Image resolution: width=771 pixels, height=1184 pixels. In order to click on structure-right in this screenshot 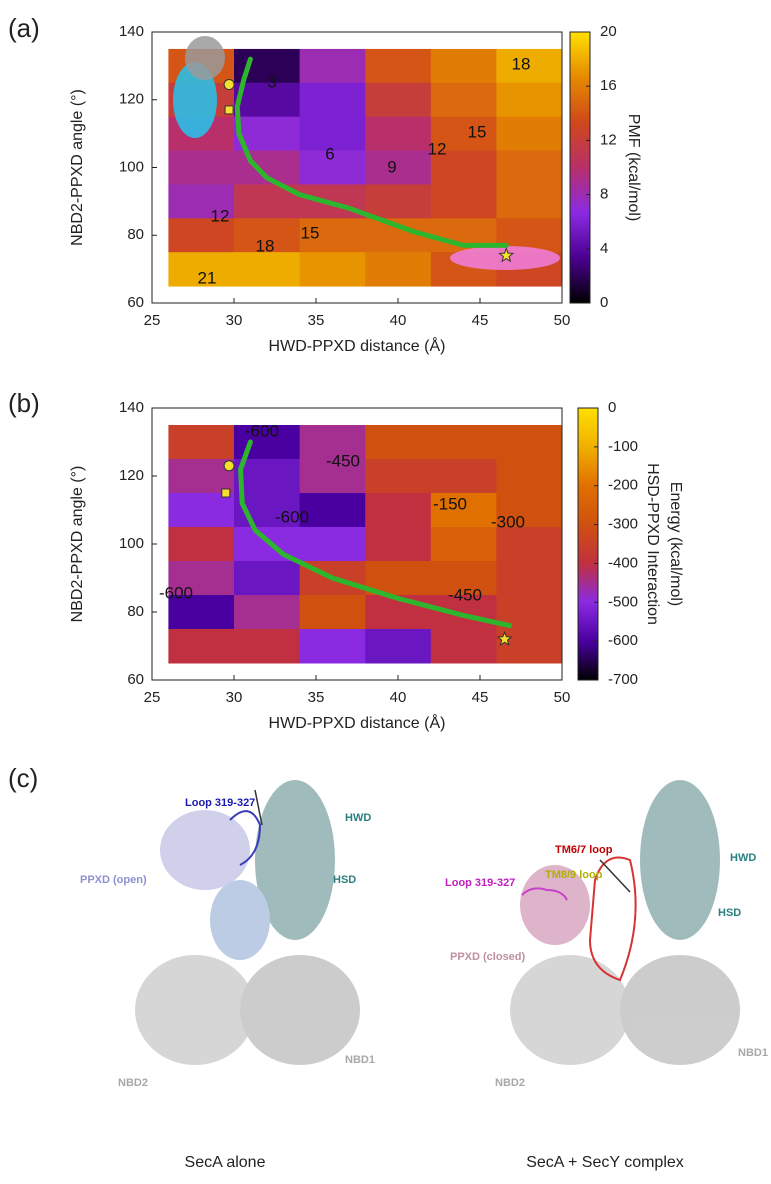, I will do `click(625, 922)`.